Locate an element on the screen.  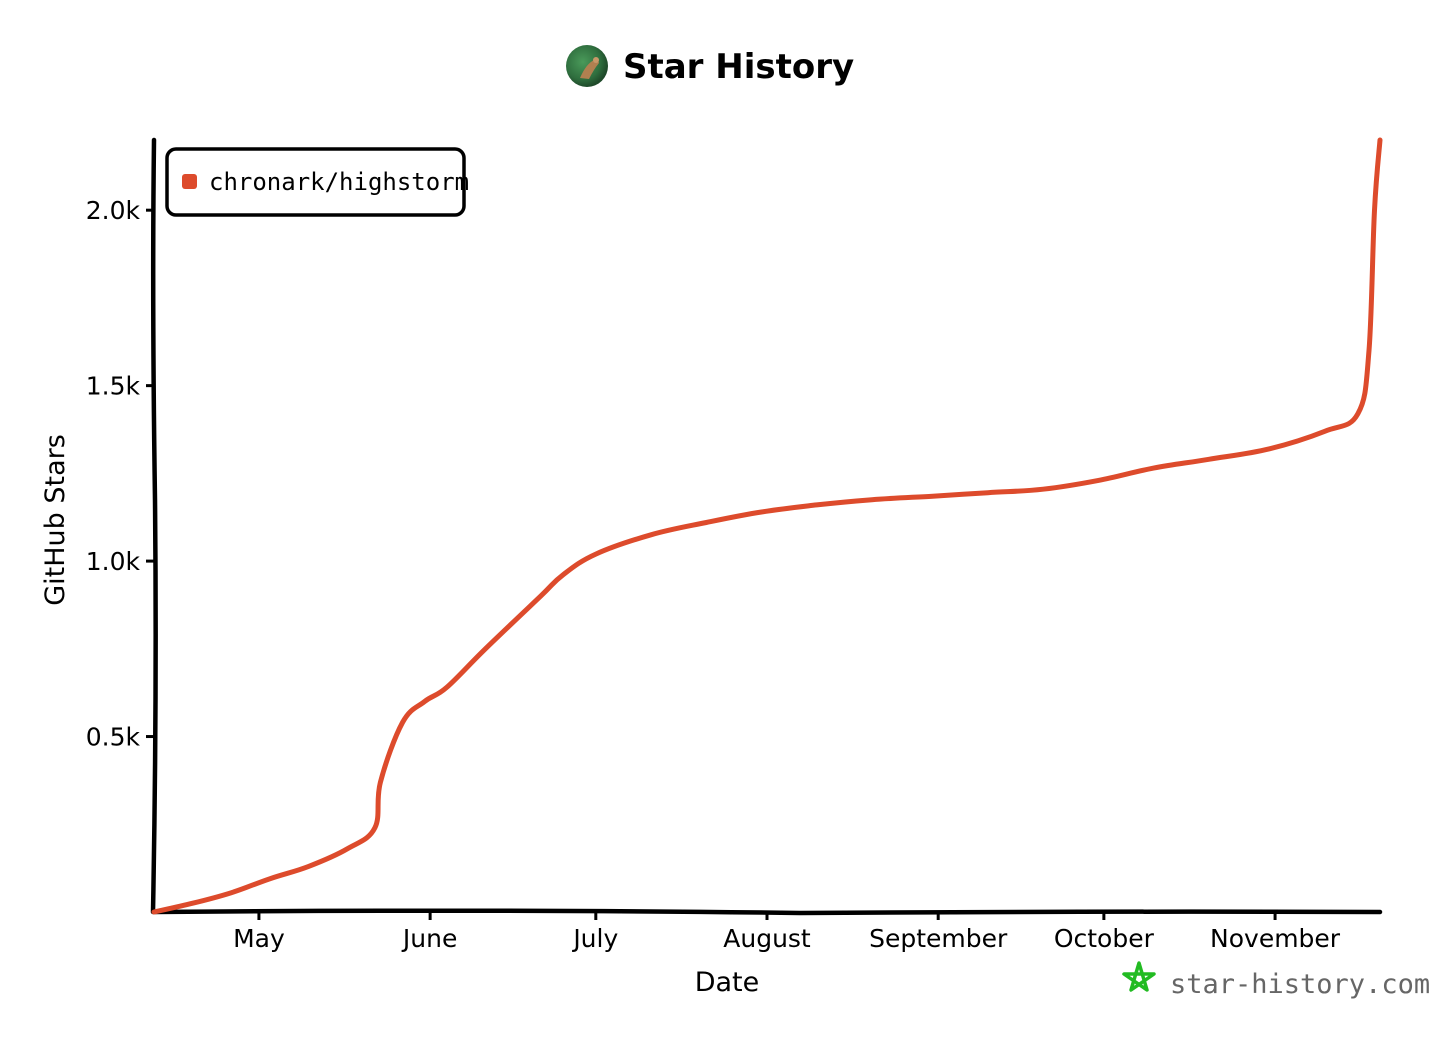
y-tick-label: 0.5k is located at coordinates (113, 737).